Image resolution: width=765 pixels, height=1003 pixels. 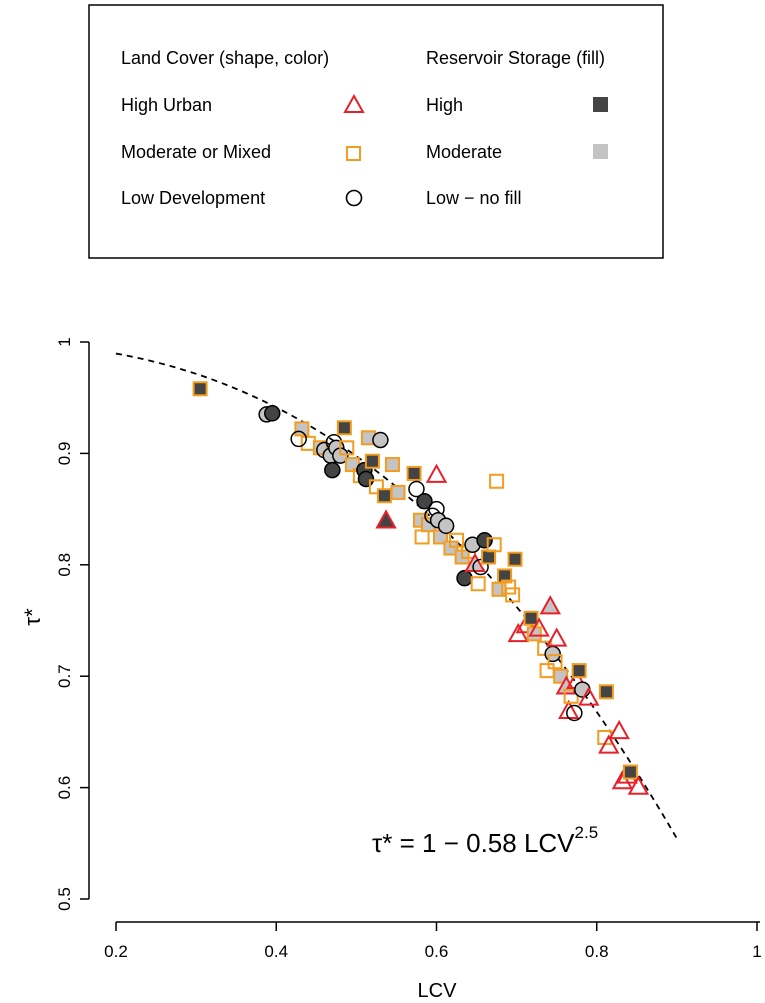 I want to click on legend-label-storage-moderate: Moderate, so click(x=464, y=152).